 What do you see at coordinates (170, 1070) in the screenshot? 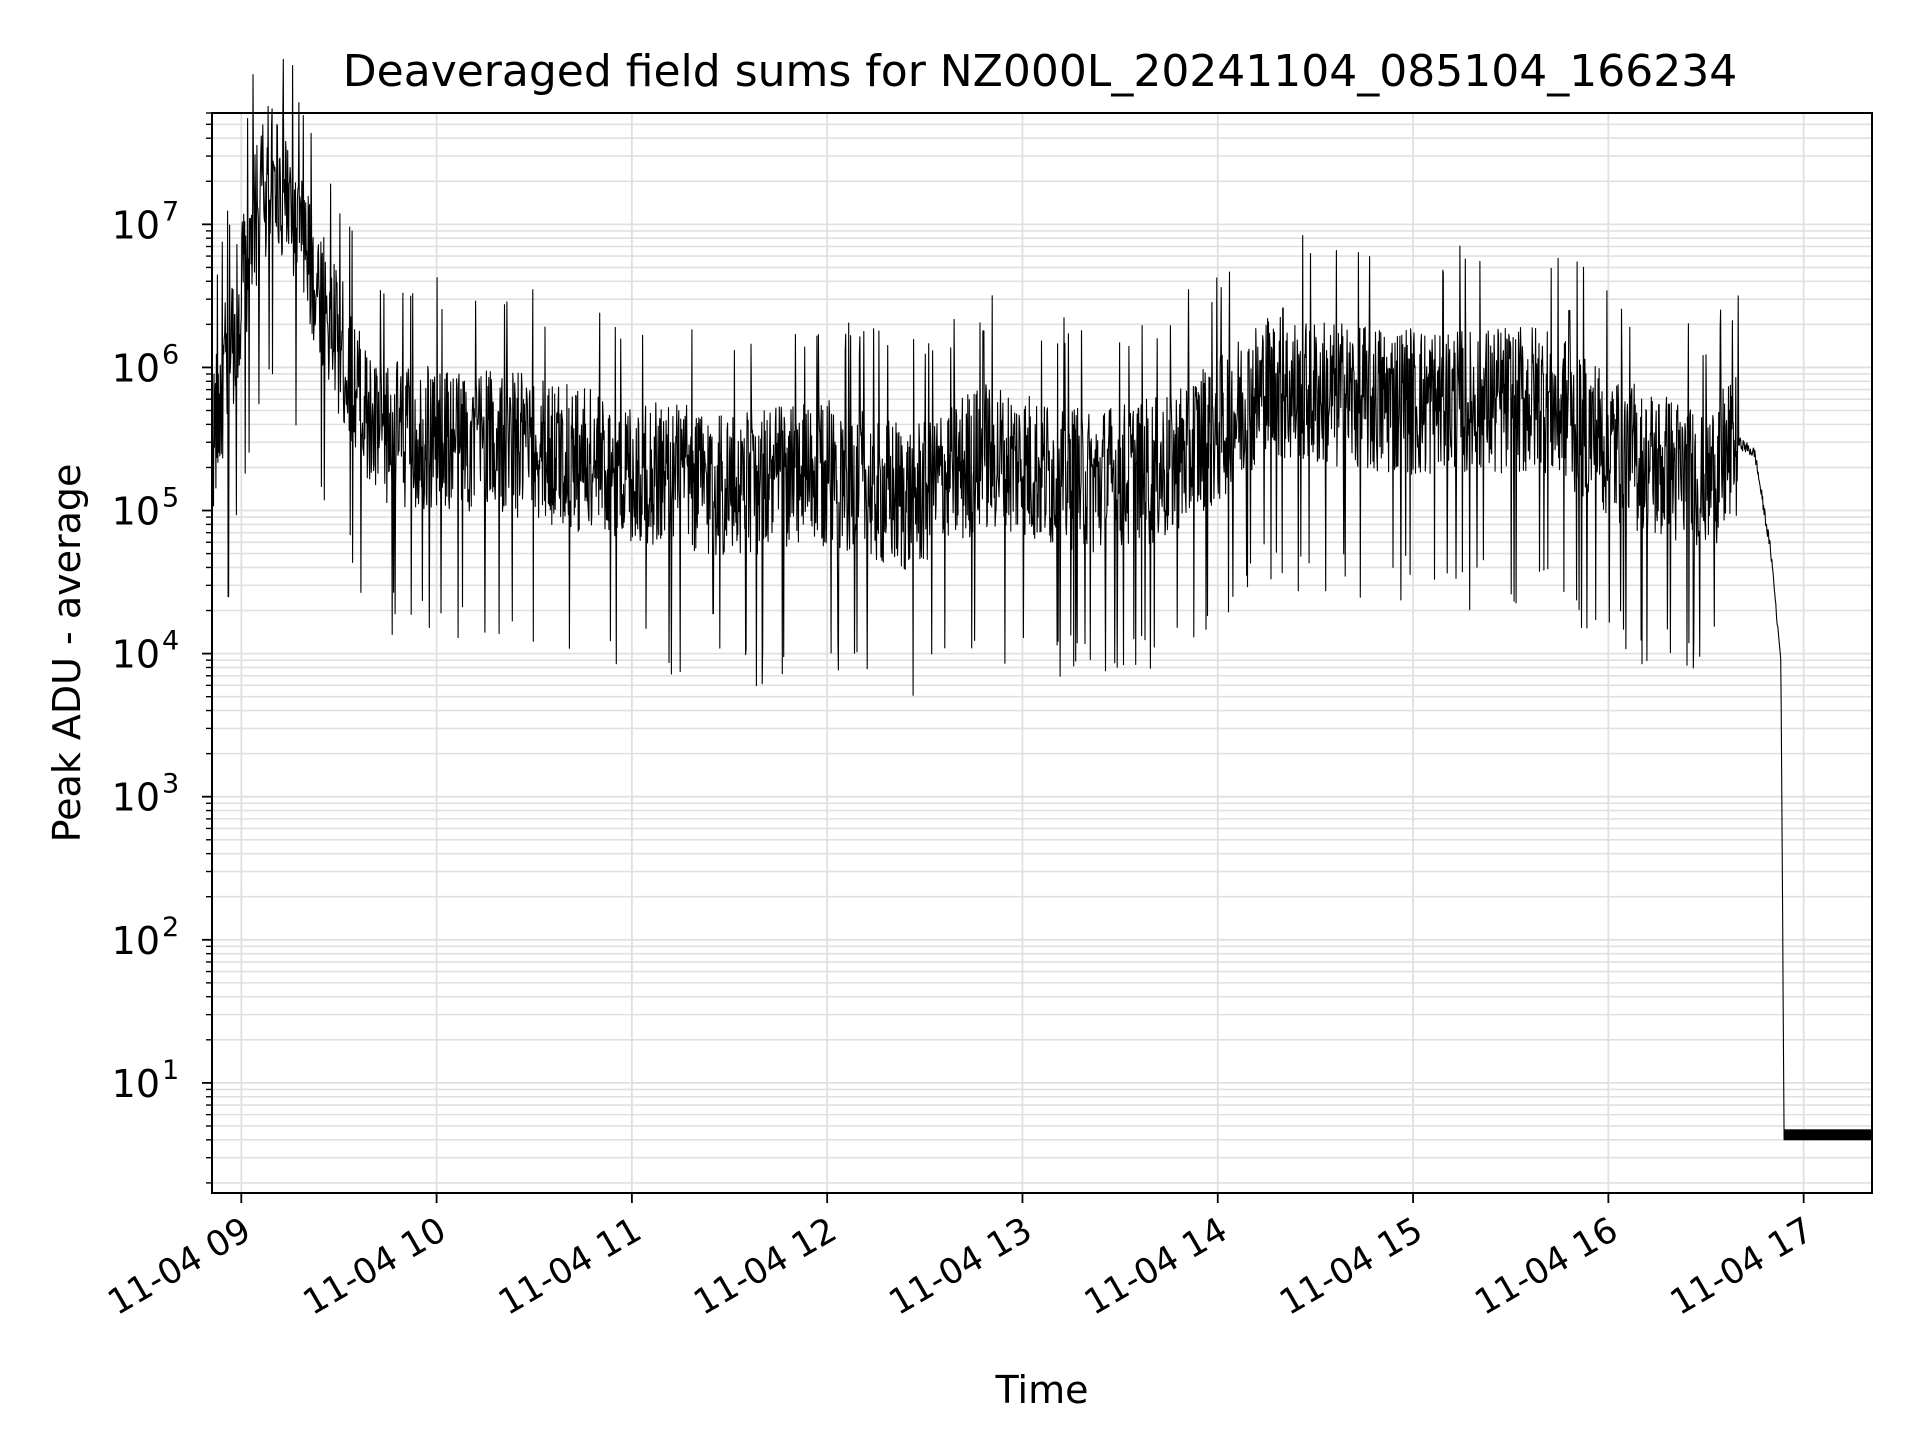
I see `y-tick-exponent: 1` at bounding box center [170, 1070].